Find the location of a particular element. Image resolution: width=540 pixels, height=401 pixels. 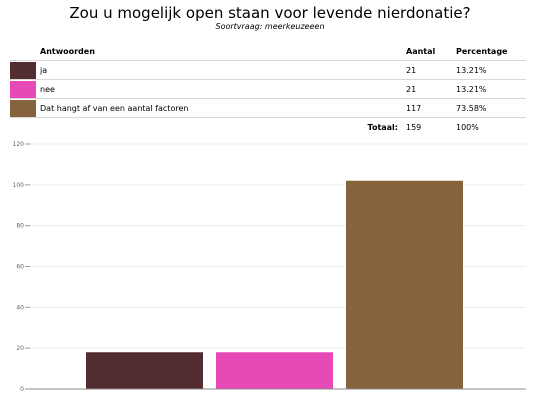

table-row: nee 21 13.21% is located at coordinates (268, 89).